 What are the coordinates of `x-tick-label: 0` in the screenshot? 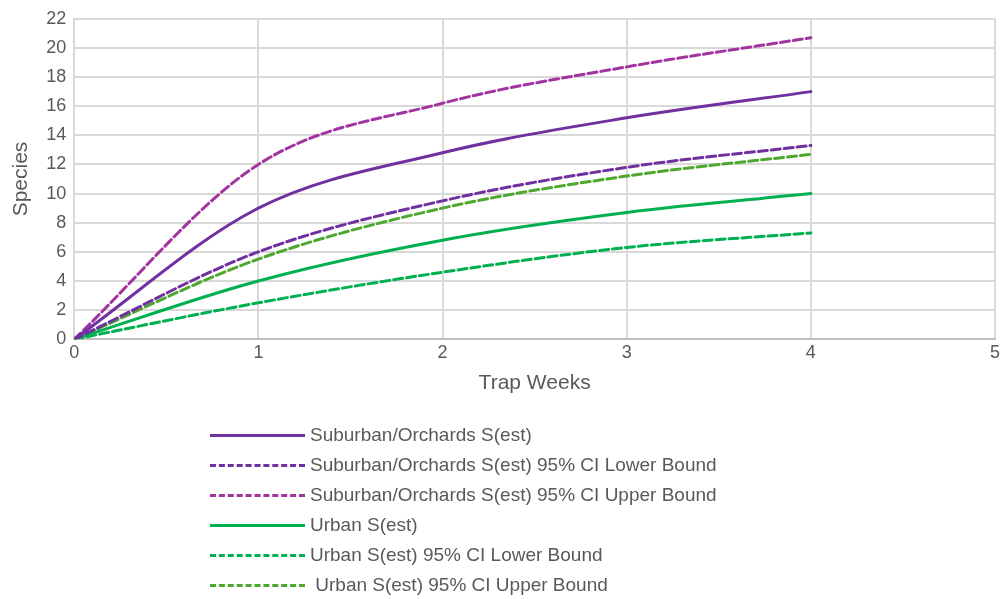 It's located at (74, 351).